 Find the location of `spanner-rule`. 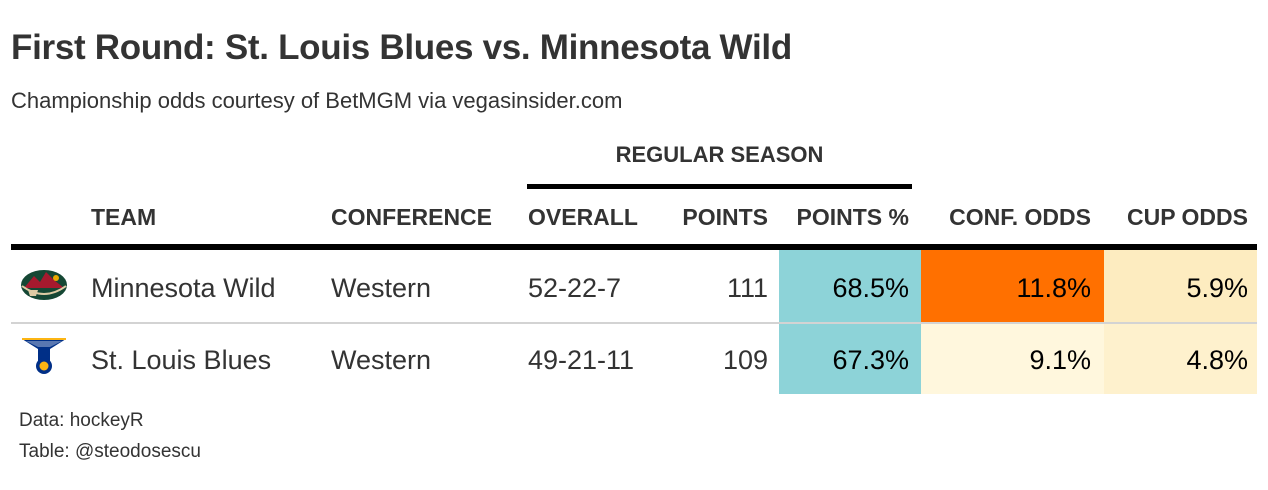

spanner-rule is located at coordinates (719, 186).